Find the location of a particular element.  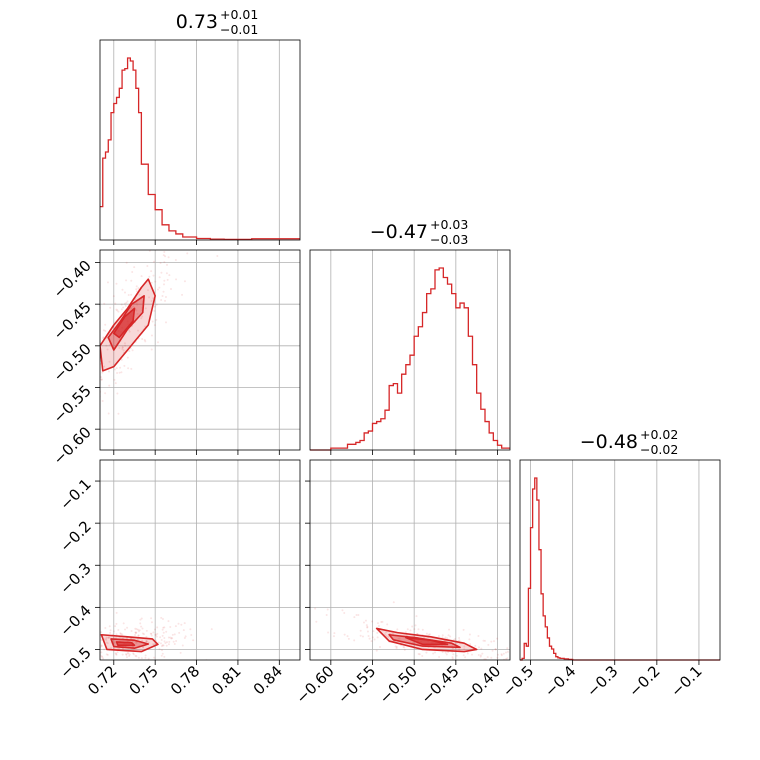

title-upper-0: +0.01 is located at coordinates (239, 14).